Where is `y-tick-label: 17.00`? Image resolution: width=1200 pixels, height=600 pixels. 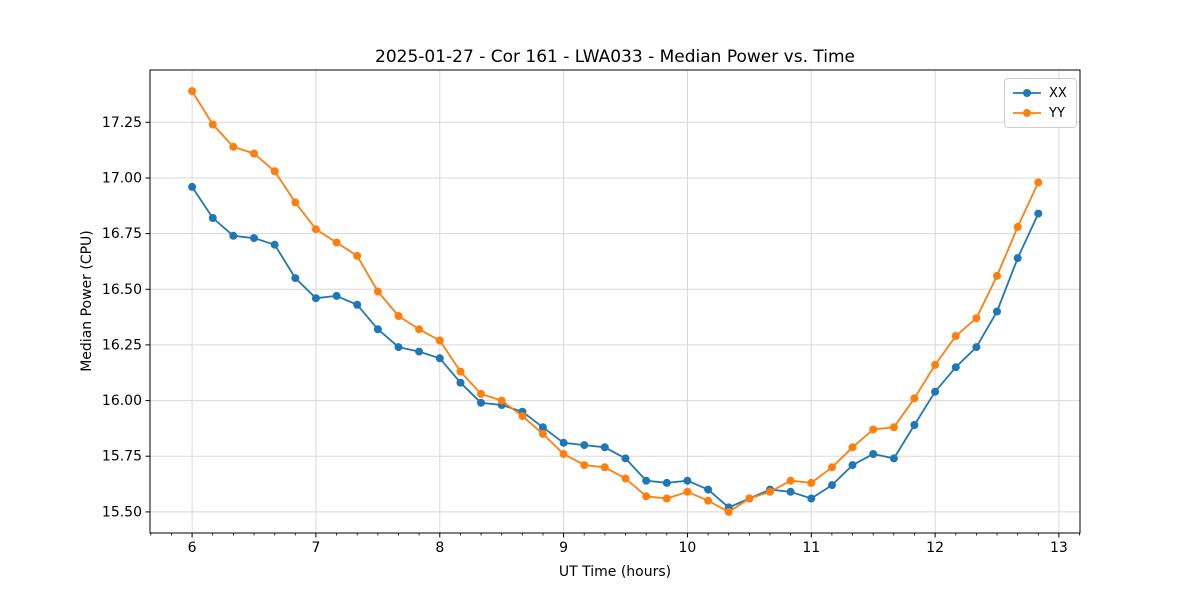 y-tick-label: 17.00 is located at coordinates (122, 179).